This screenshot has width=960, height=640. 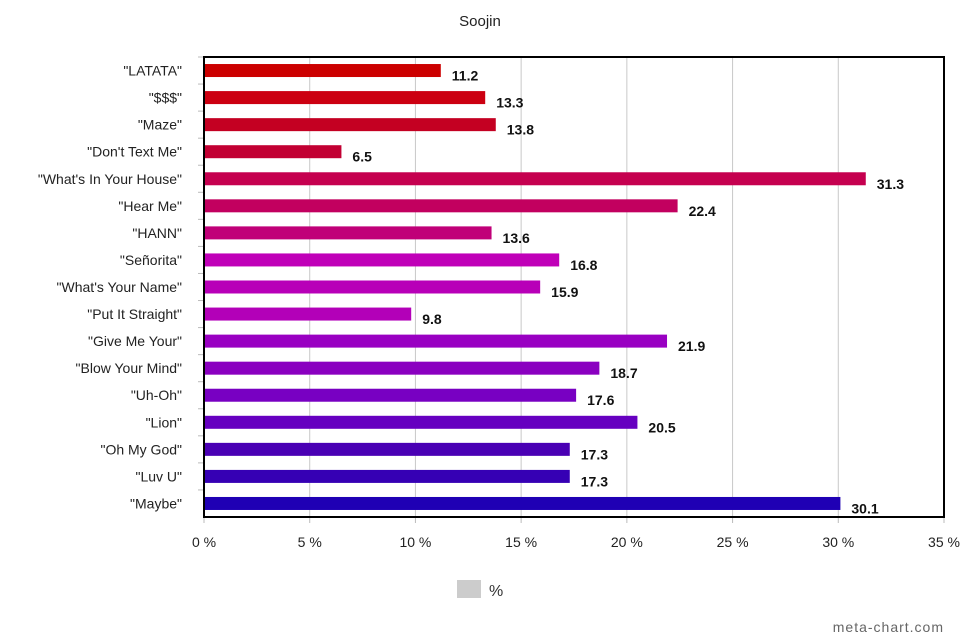 I want to click on bar-value-label: 21.9, so click(x=691, y=346).